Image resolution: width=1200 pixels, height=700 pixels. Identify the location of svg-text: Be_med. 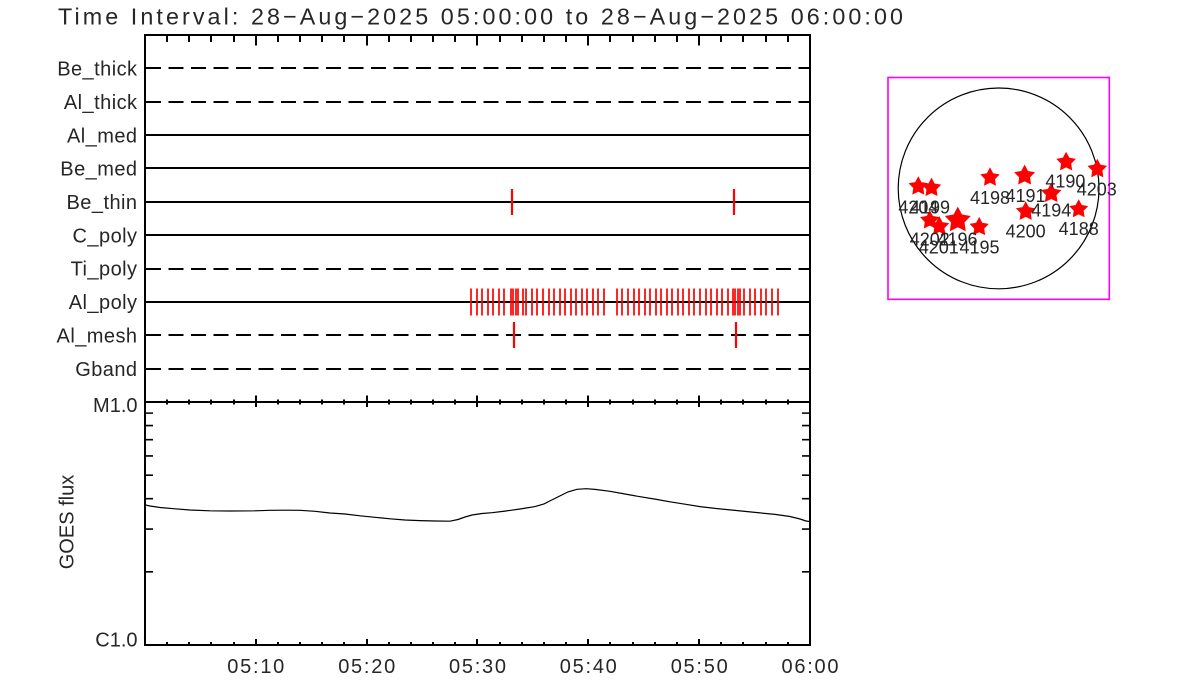
(98, 170).